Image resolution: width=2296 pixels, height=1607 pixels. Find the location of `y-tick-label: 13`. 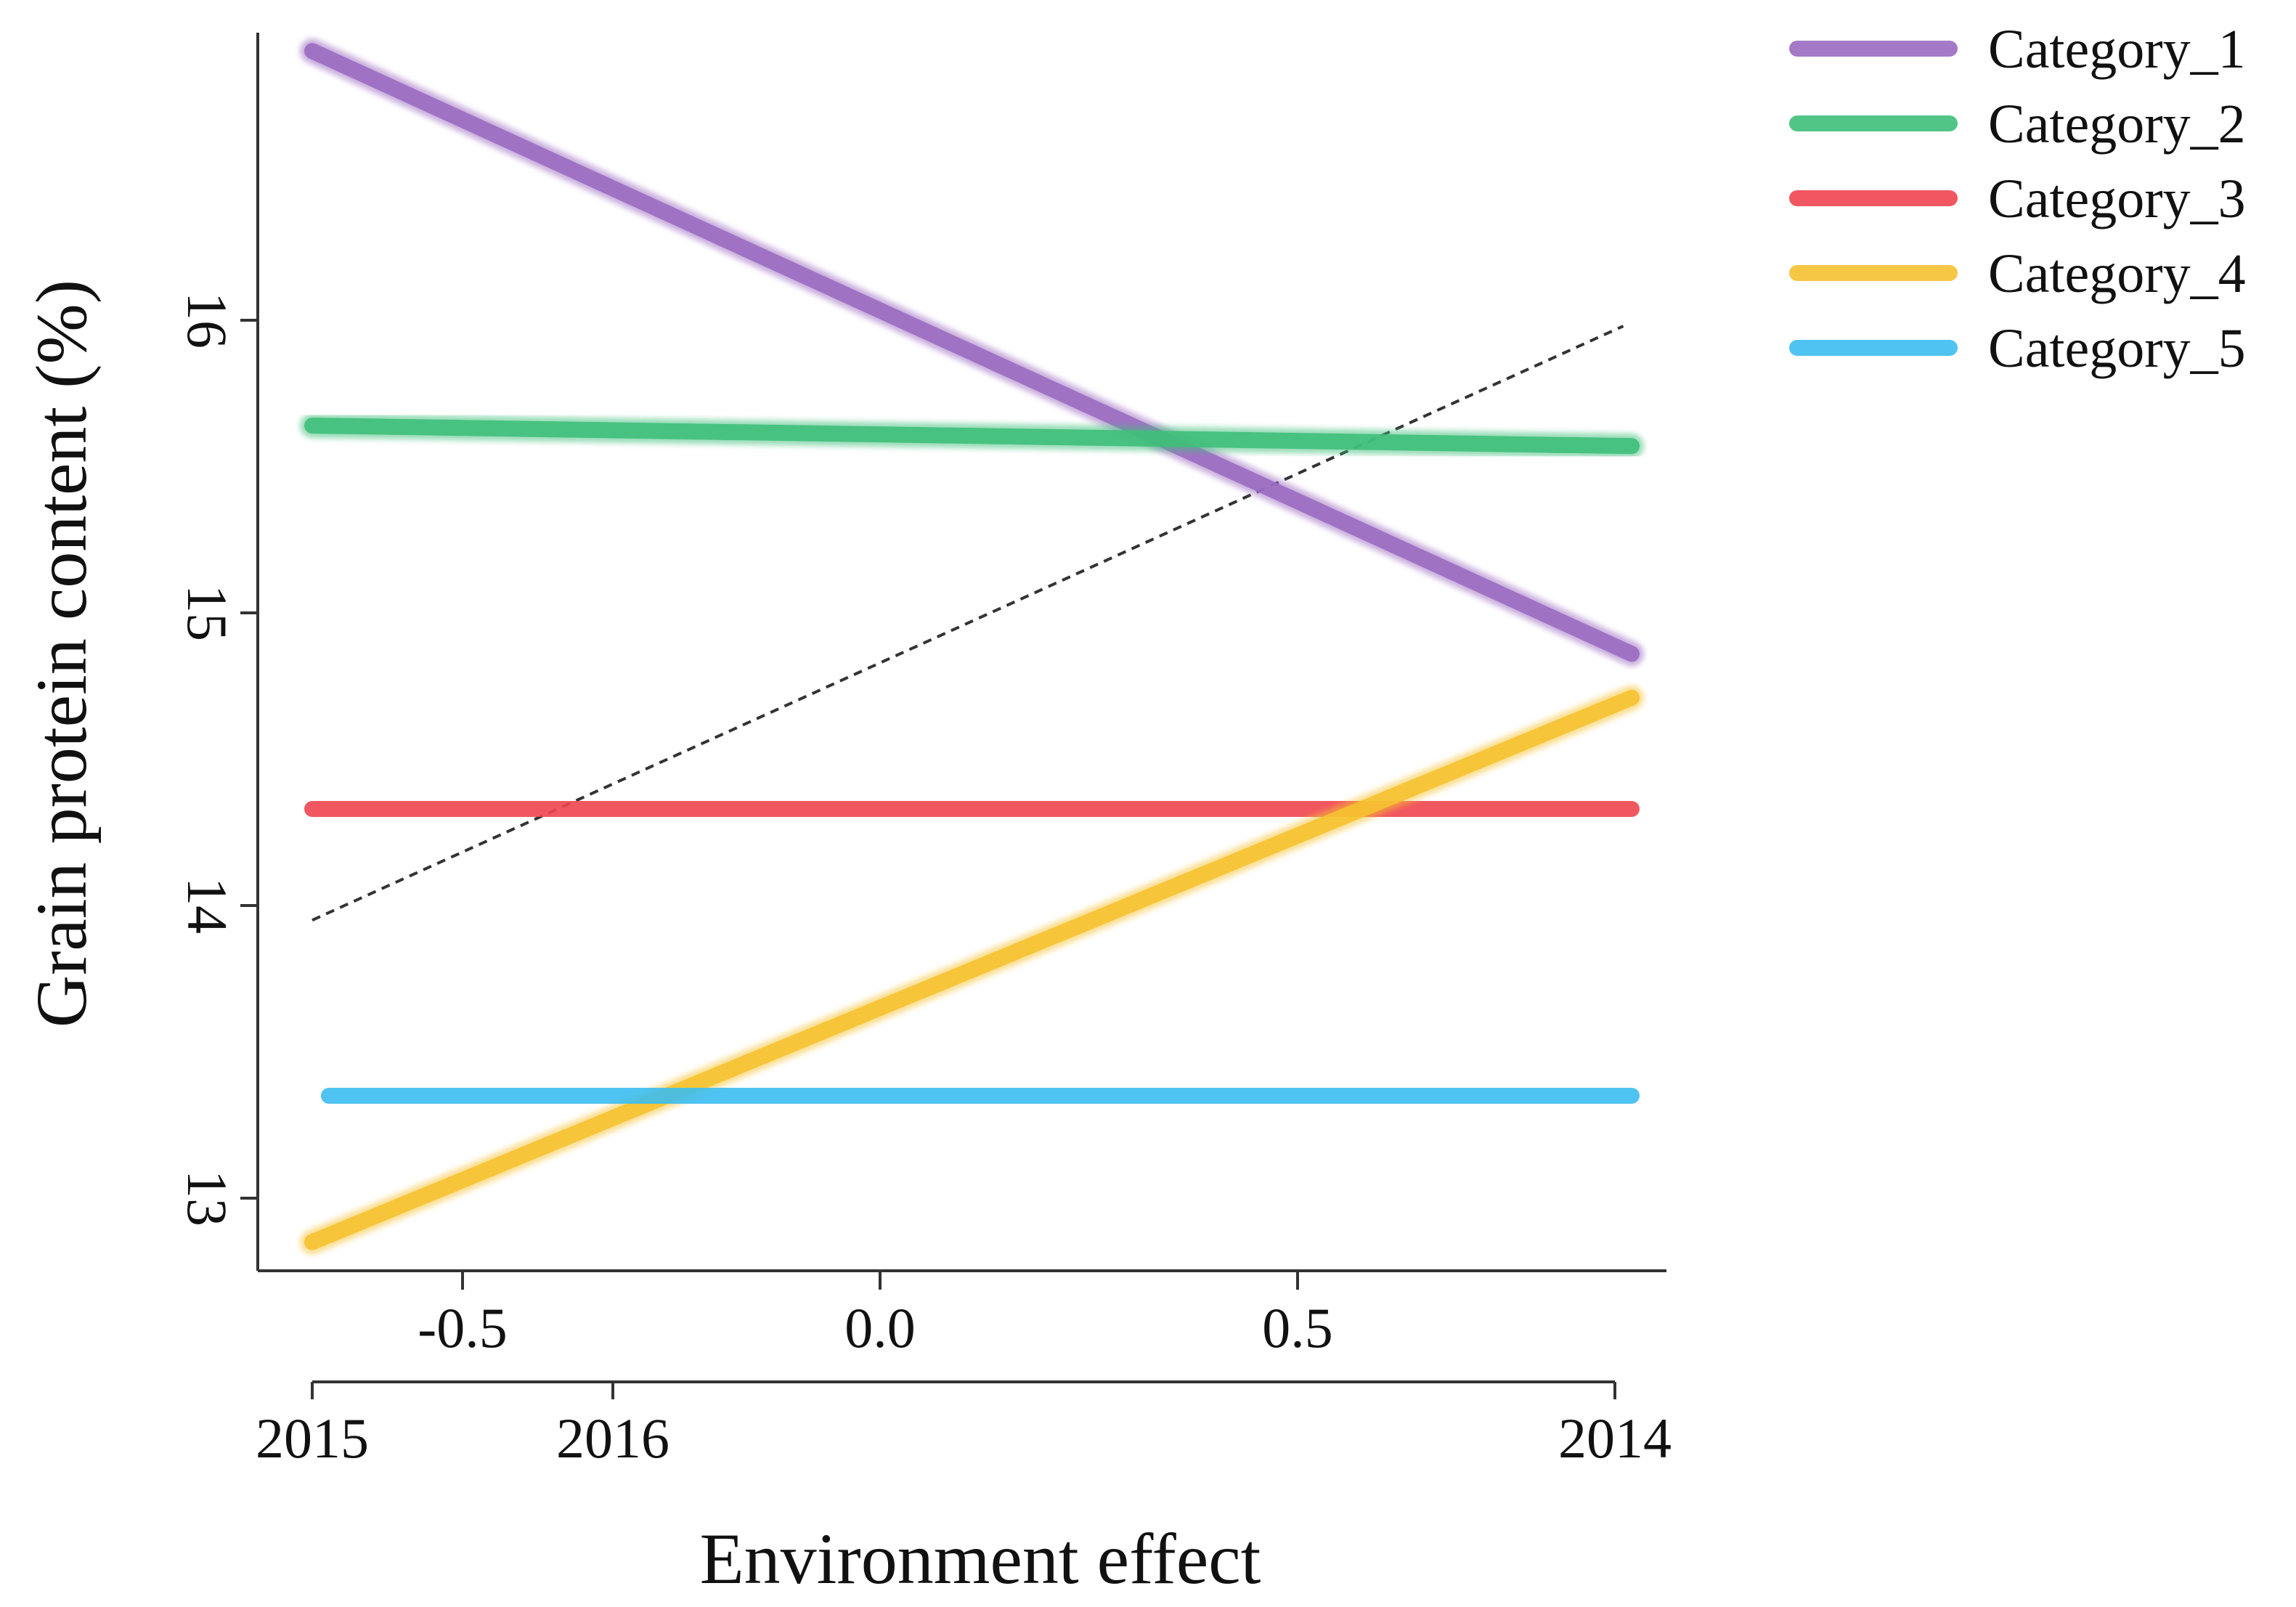

y-tick-label: 13 is located at coordinates (207, 1198).